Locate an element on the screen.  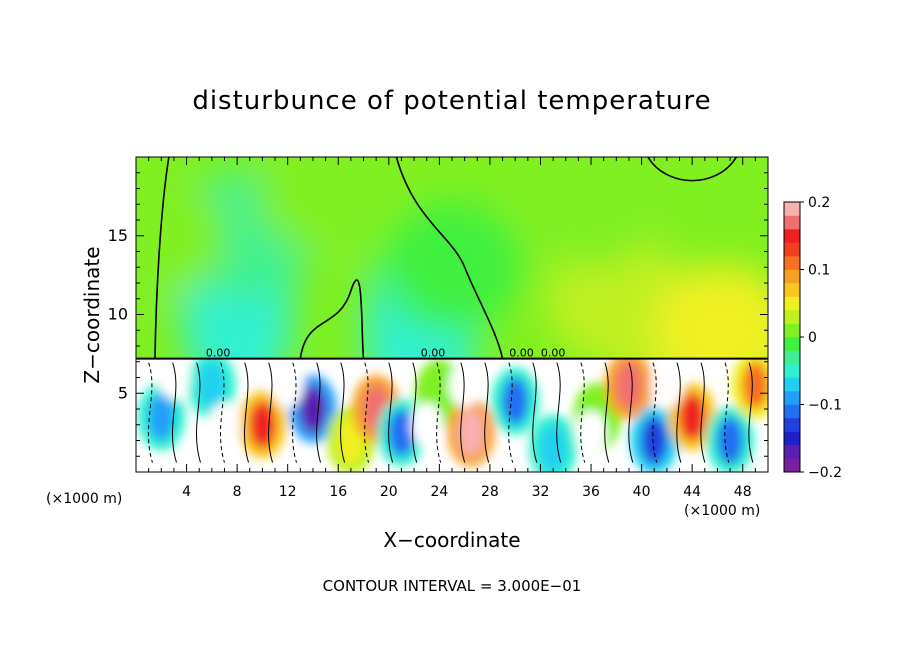
x-tick-label-5: 24 is located at coordinates (439, 492).